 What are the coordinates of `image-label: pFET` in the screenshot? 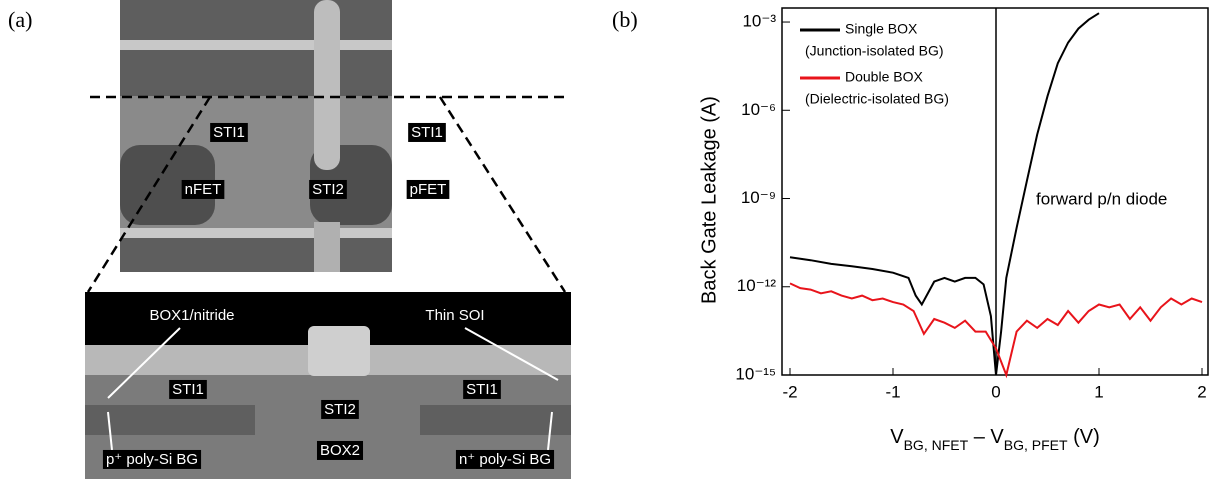 It's located at (428, 189).